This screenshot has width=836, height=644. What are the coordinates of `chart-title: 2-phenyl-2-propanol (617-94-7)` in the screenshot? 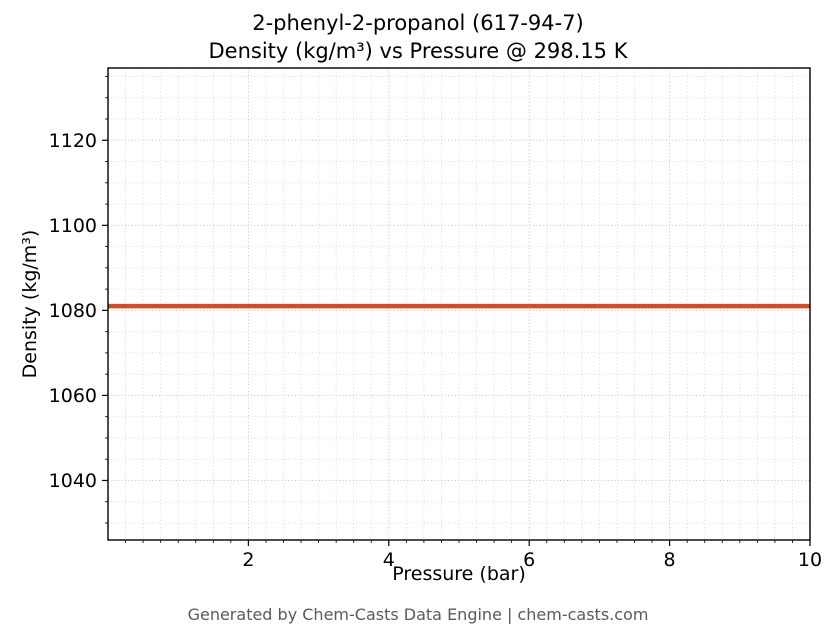 It's located at (418, 23).